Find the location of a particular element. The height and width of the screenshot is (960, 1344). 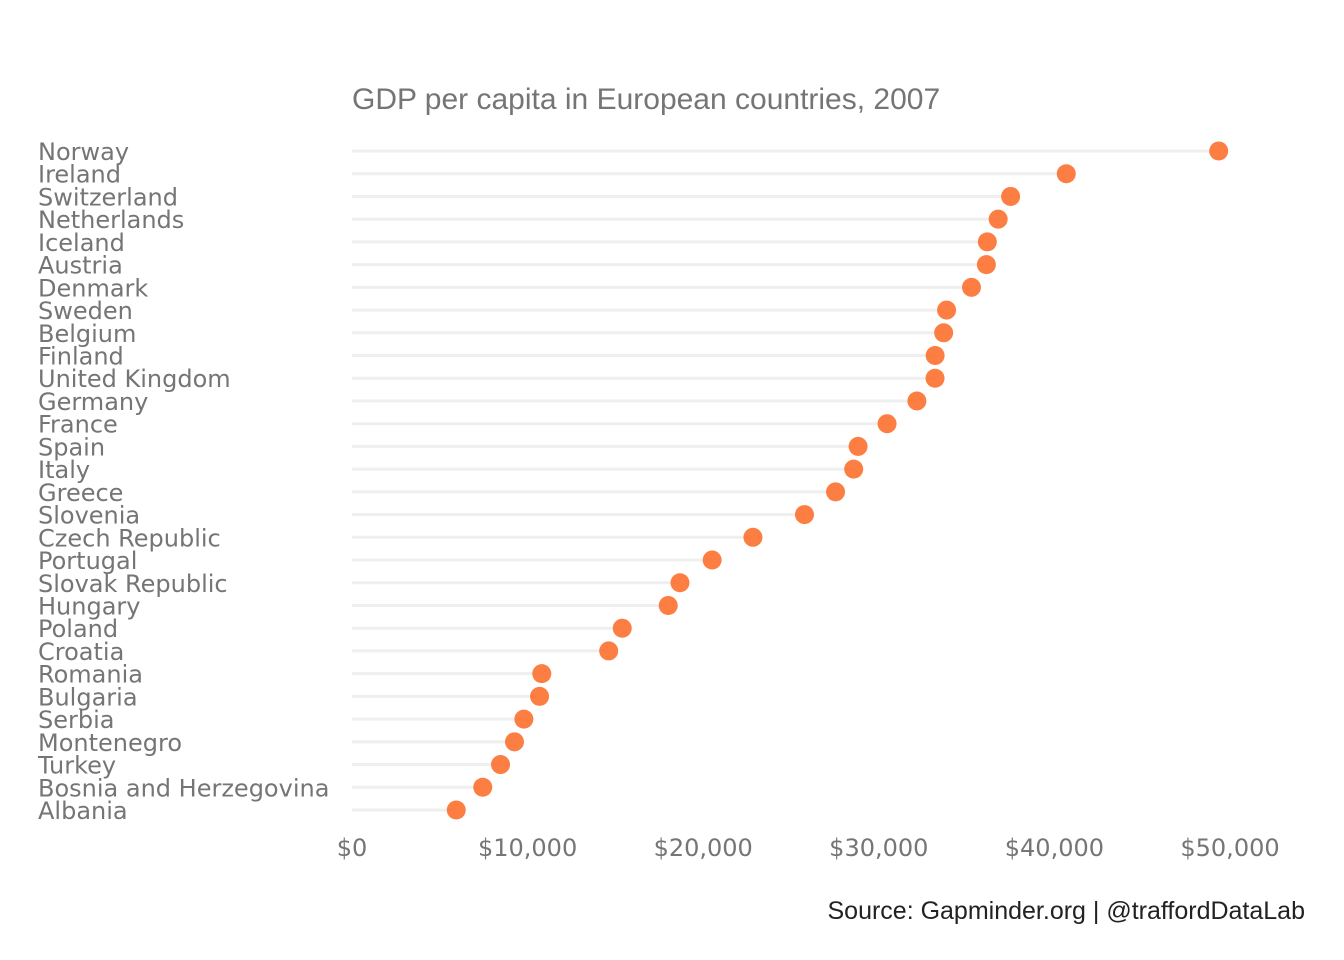

category-label-hungary: Hungary is located at coordinates (89, 606).